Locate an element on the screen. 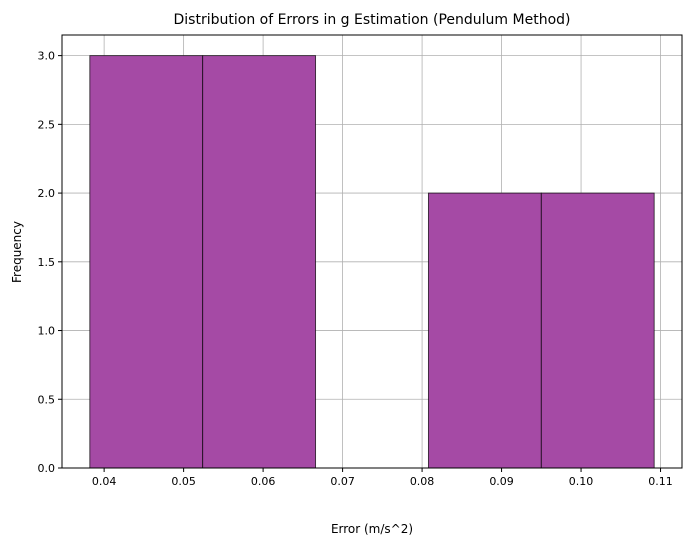  y-tick-label: 1.0 is located at coordinates (47, 331).